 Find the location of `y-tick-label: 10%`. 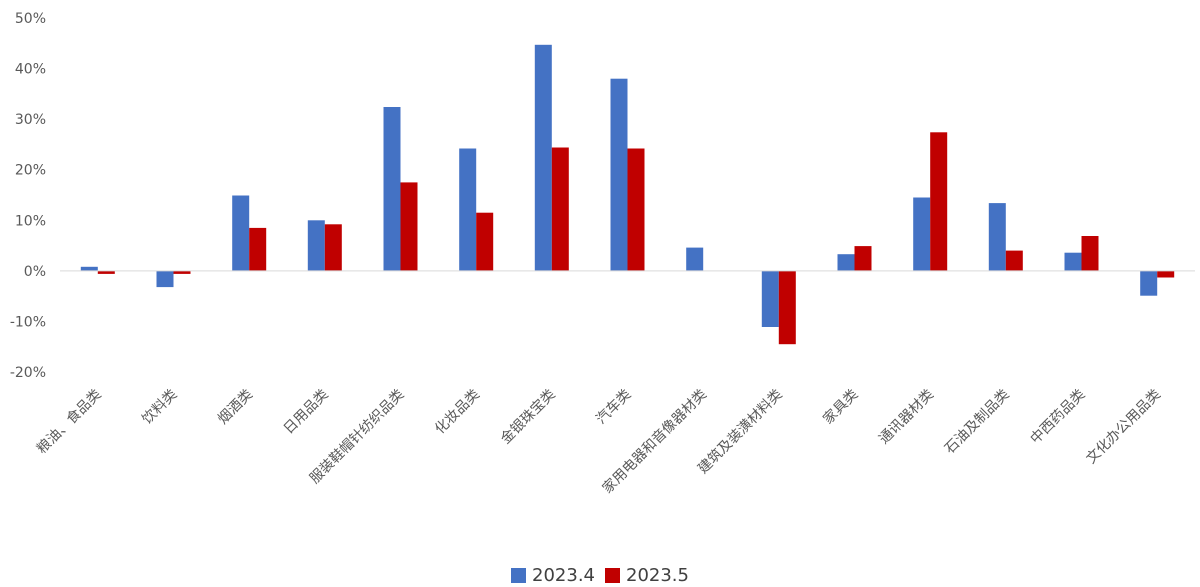

y-tick-label: 10% is located at coordinates (30, 221).